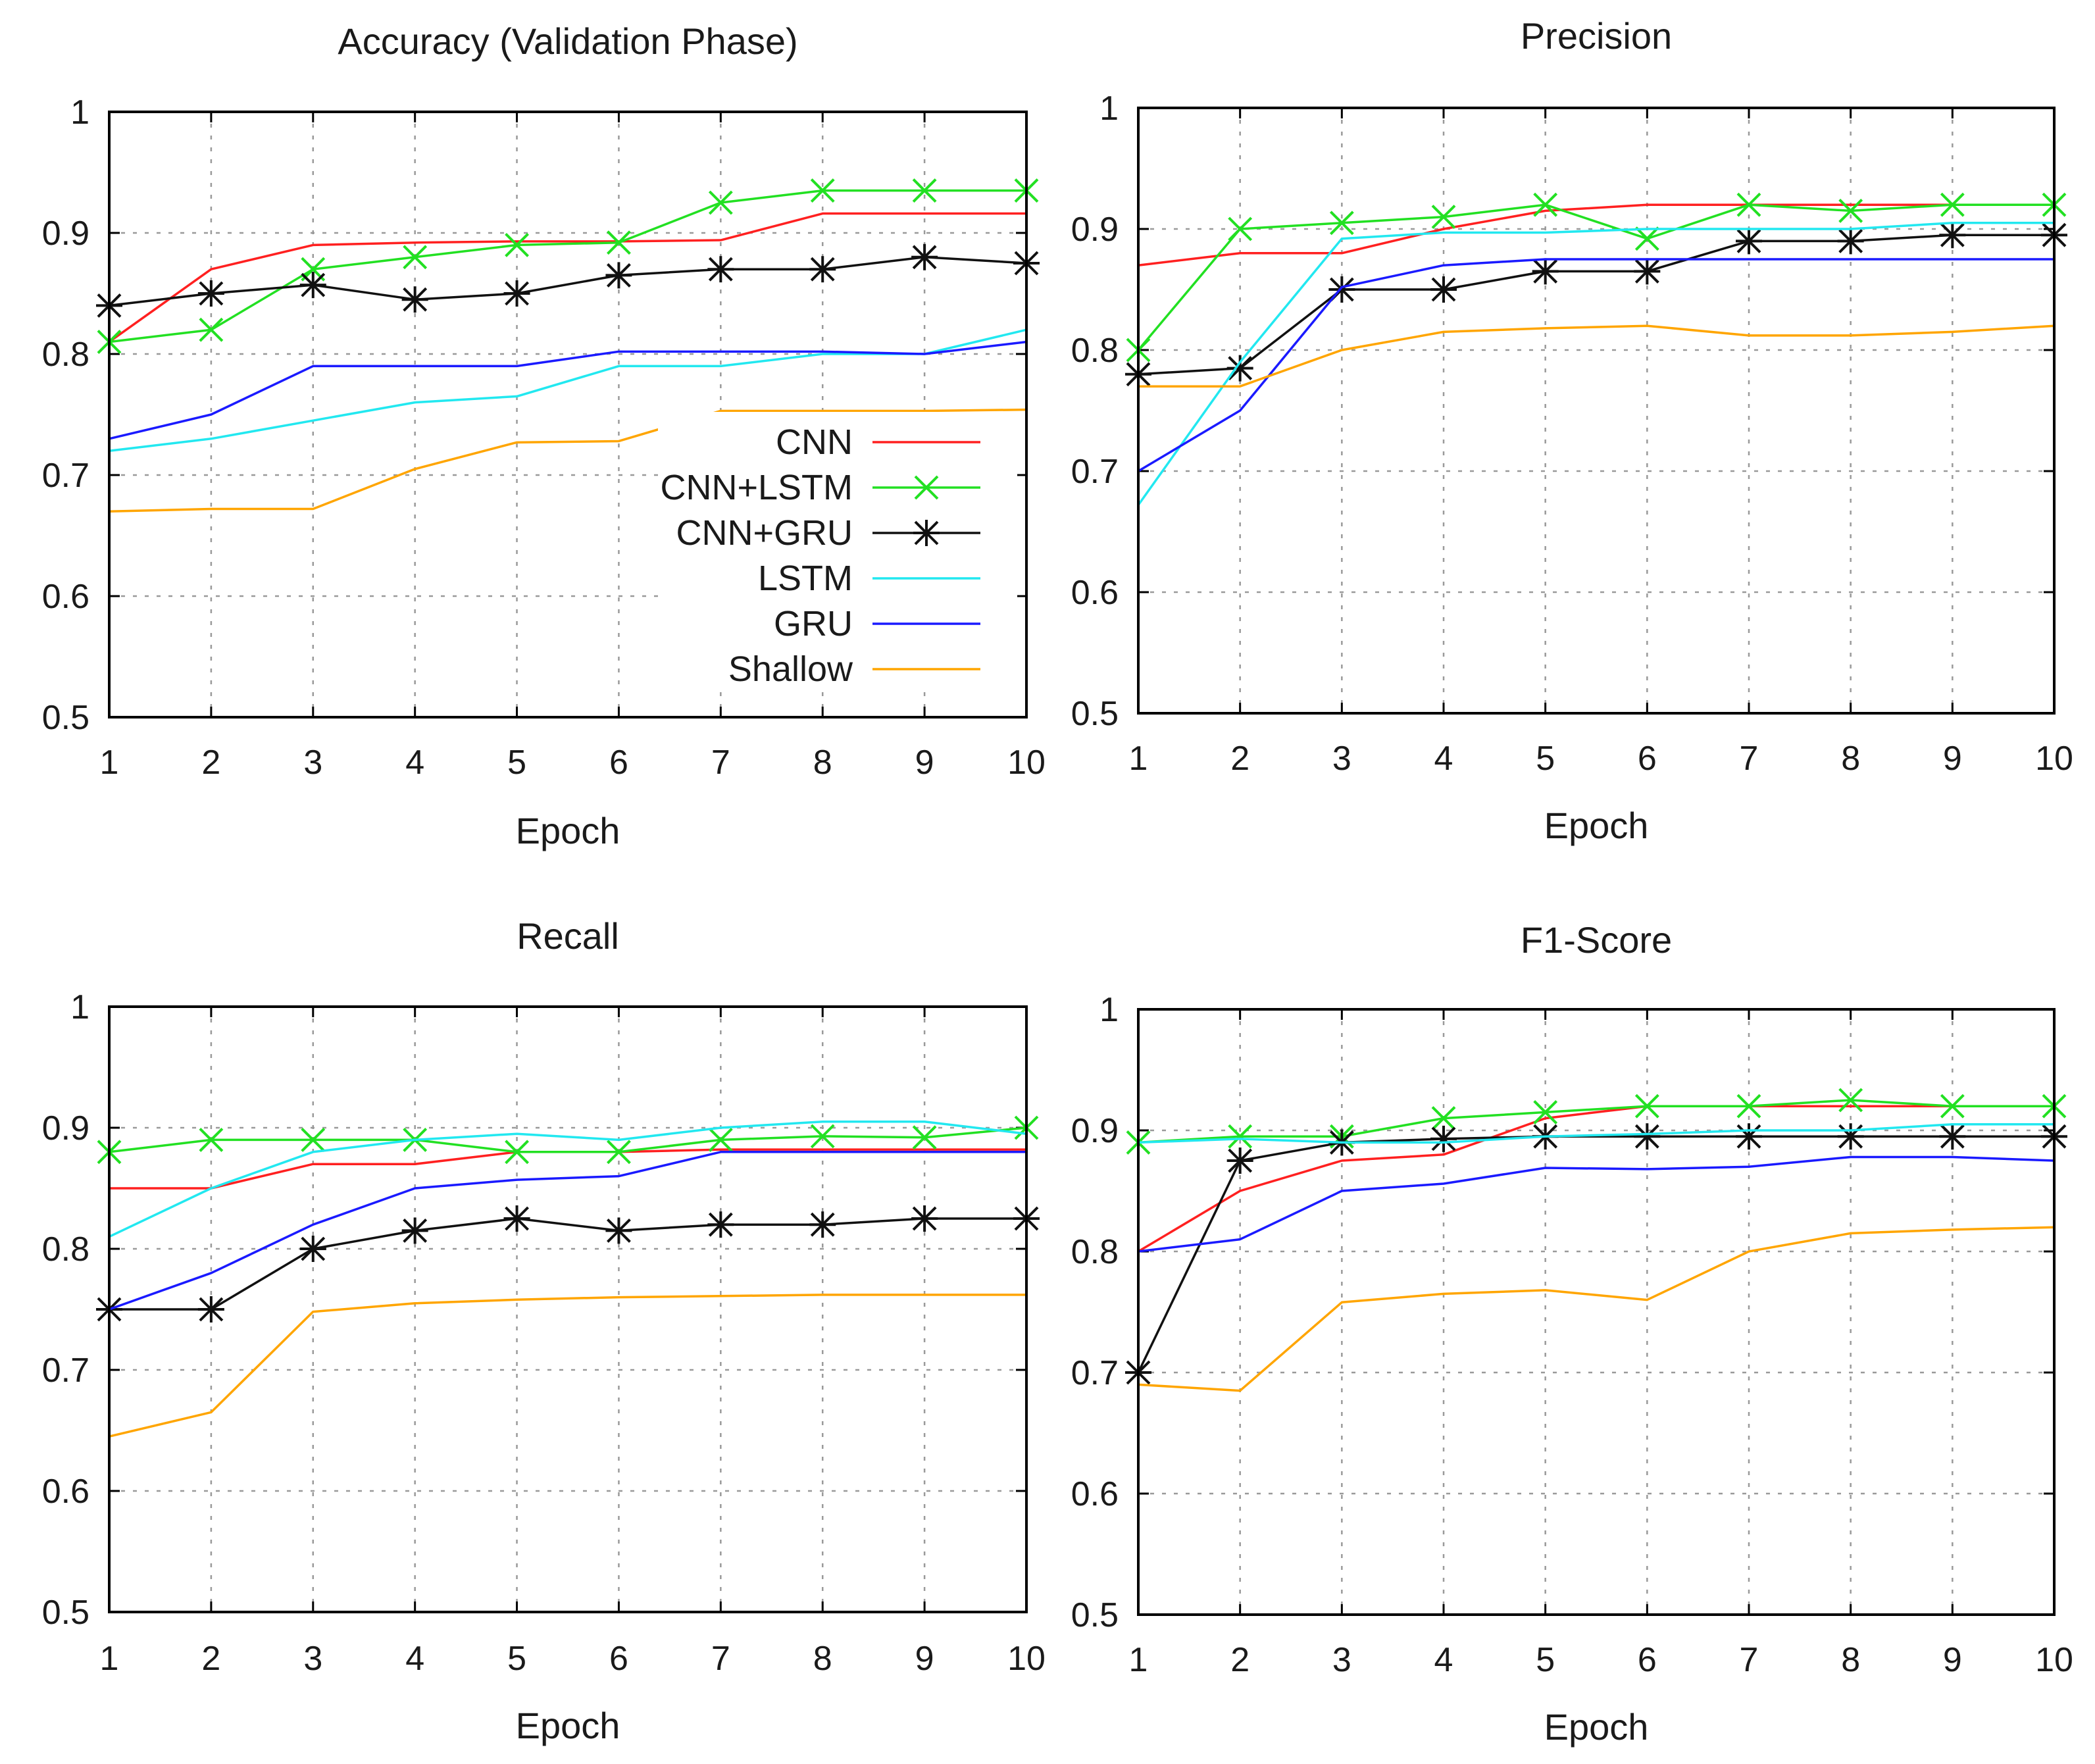 The width and height of the screenshot is (2095, 1764). I want to click on chart-title: Precision, so click(1596, 36).